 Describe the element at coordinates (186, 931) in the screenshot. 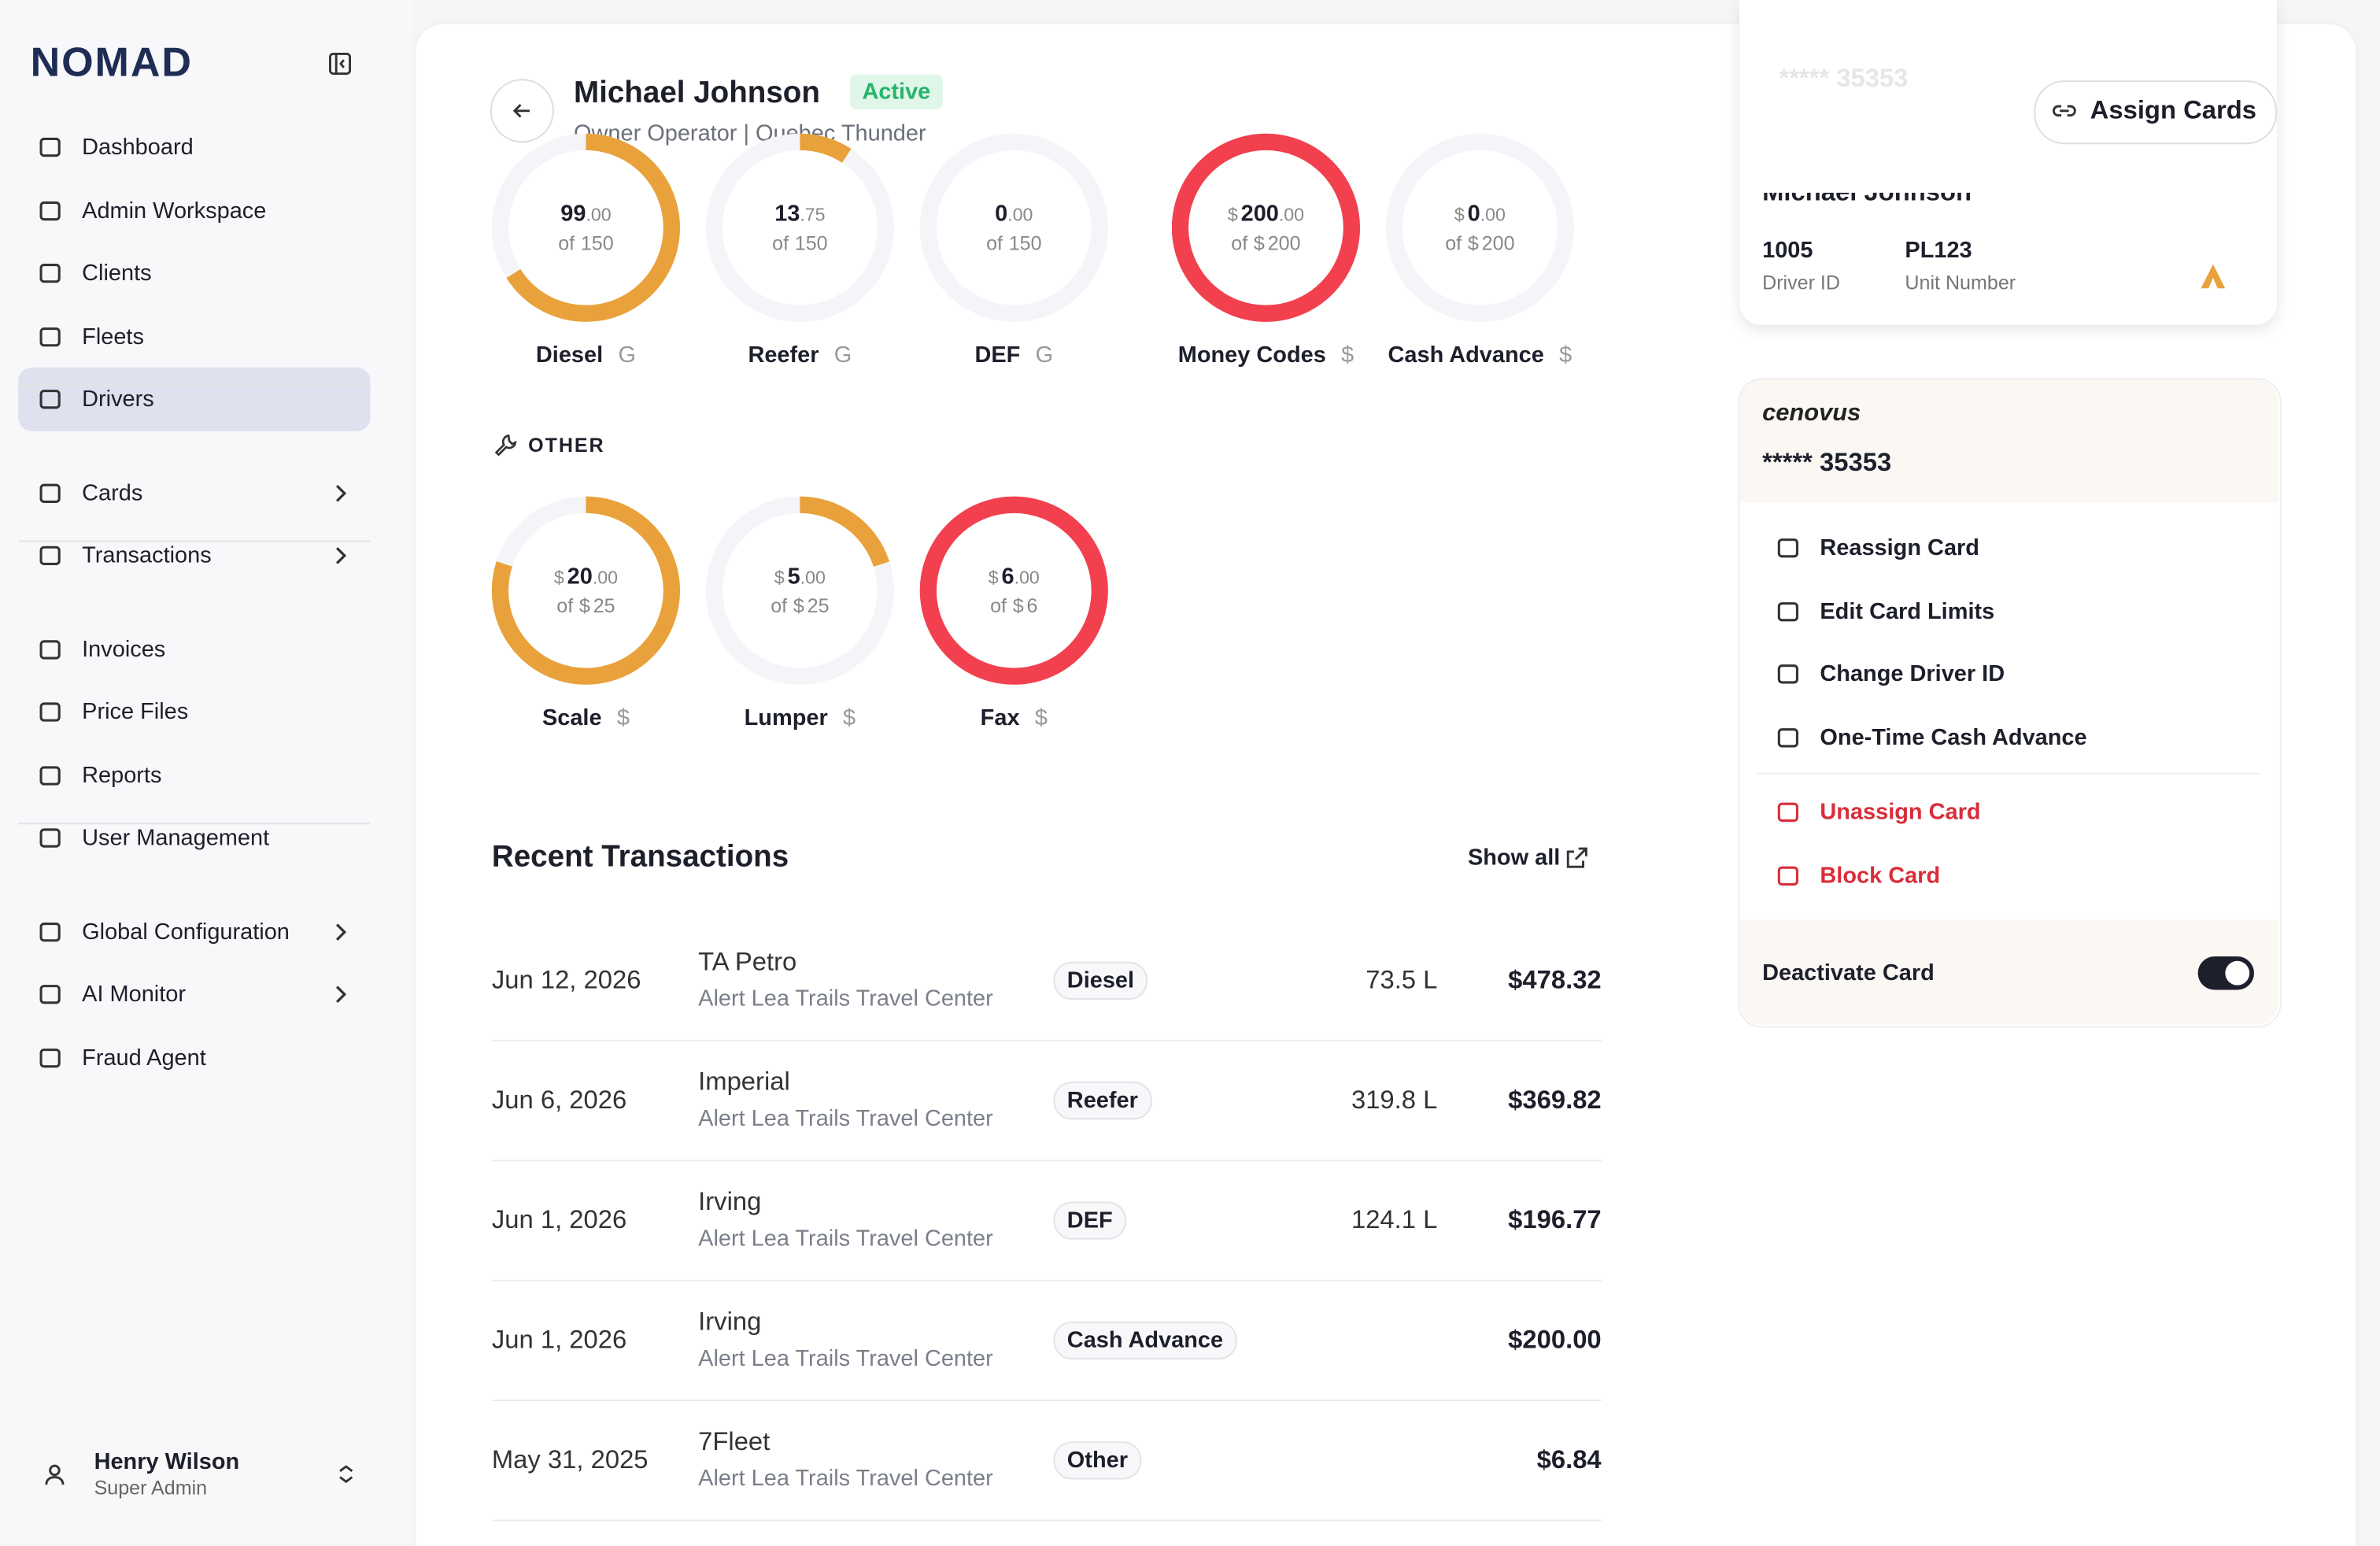

I see `nav-item: Global Configuration` at that location.